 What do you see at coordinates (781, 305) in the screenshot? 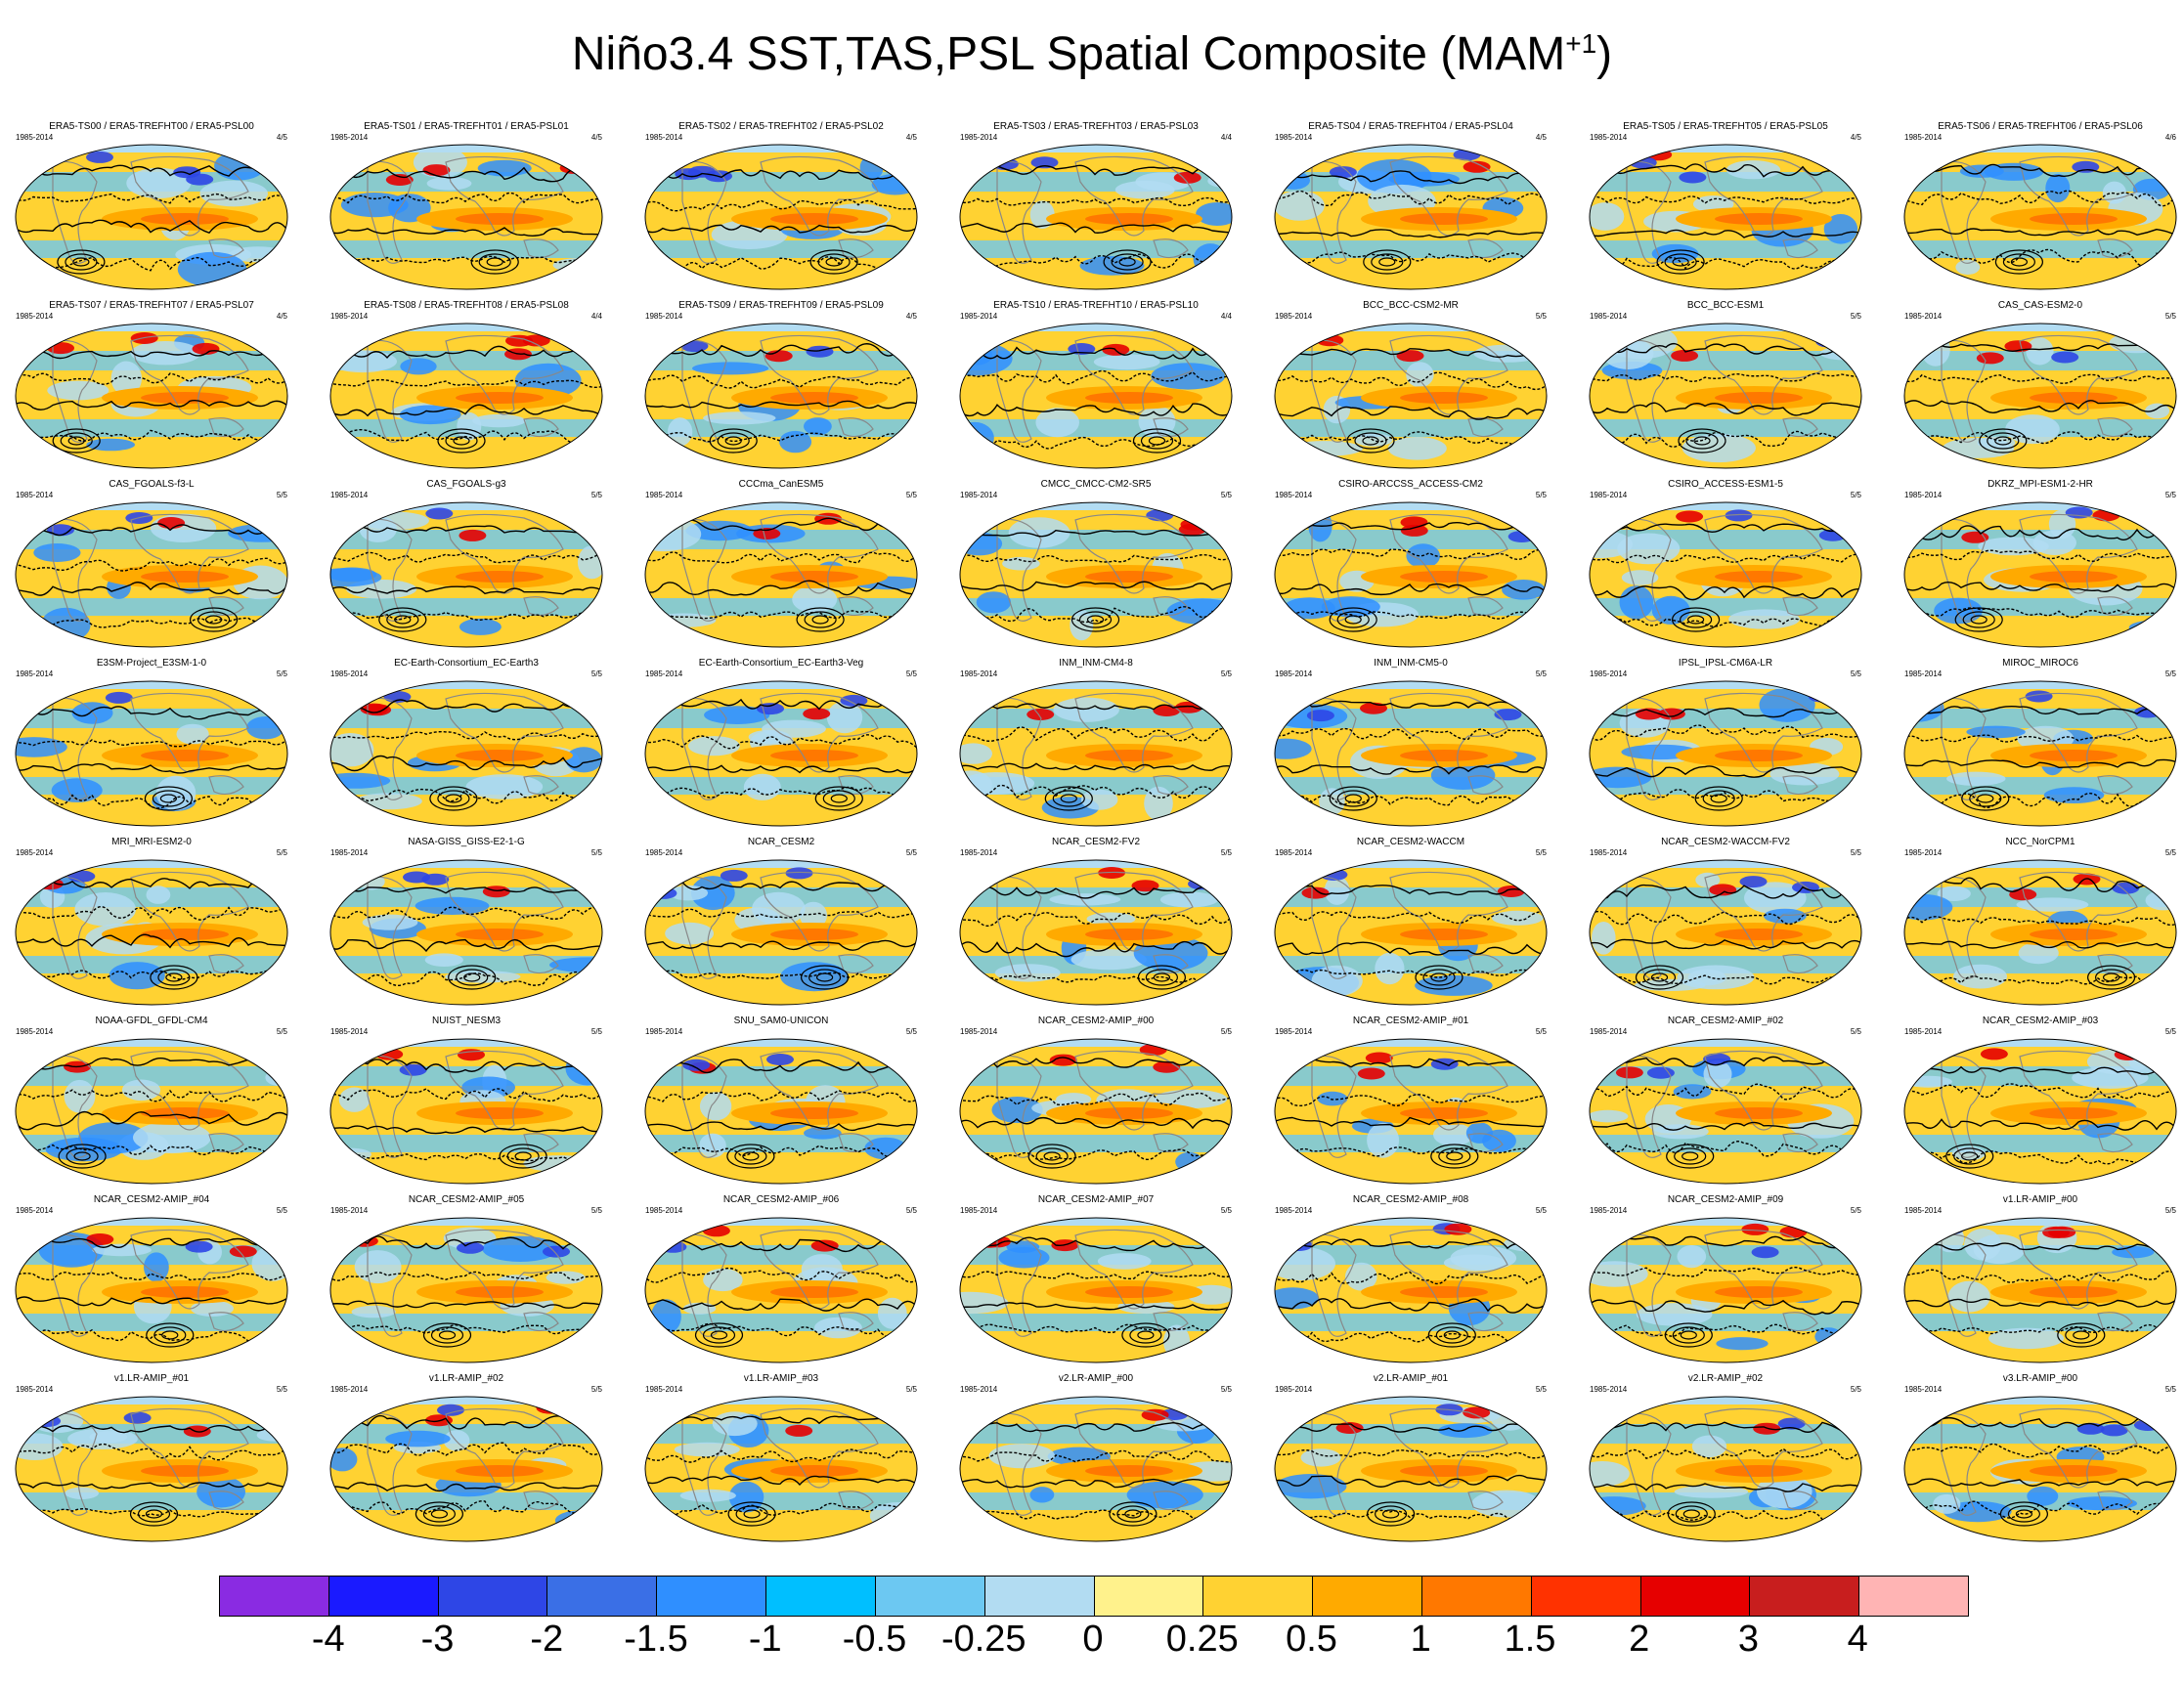
I see `panel-title: ERA5-TS09 / ERA5-TREFHT09 / ERA5-PSL09` at bounding box center [781, 305].